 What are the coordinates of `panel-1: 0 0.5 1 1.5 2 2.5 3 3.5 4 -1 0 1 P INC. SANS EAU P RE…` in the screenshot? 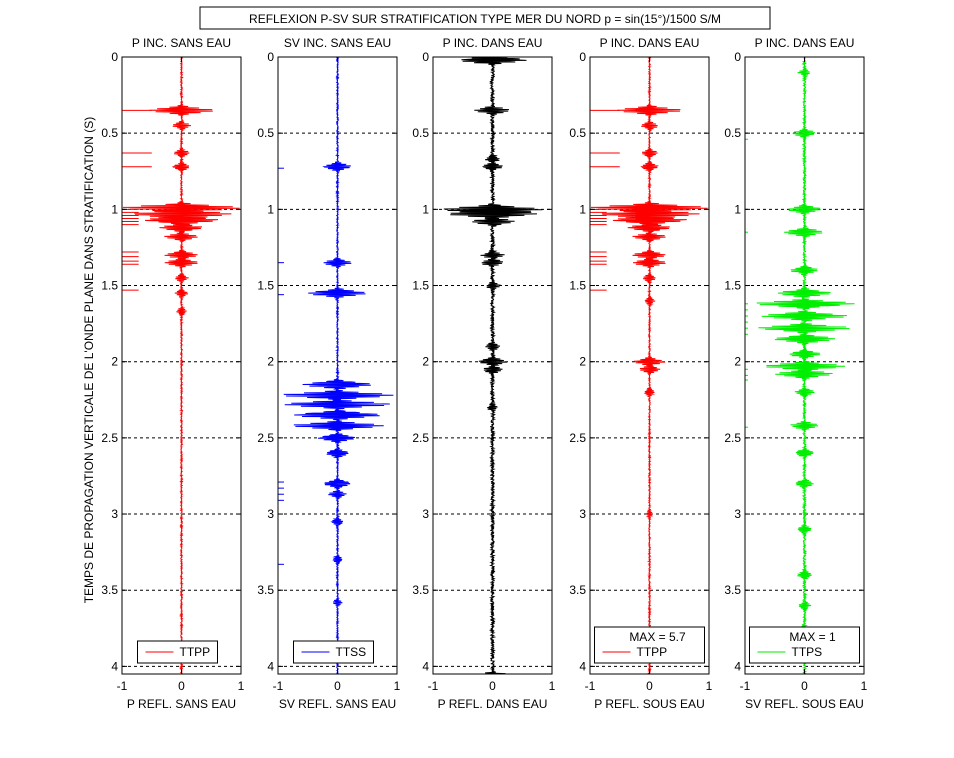 It's located at (172, 373).